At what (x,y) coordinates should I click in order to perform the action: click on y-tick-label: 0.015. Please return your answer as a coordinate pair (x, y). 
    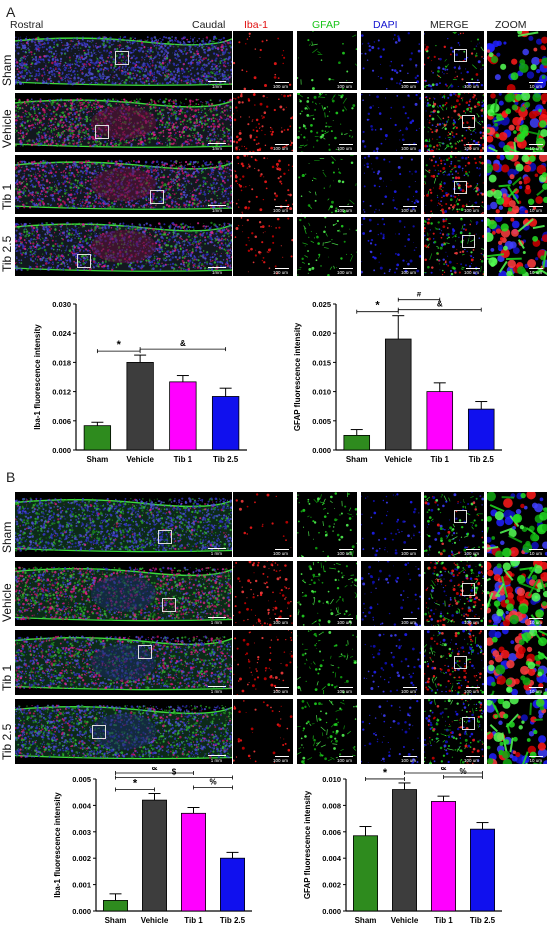
    Looking at the image, I should click on (321, 362).